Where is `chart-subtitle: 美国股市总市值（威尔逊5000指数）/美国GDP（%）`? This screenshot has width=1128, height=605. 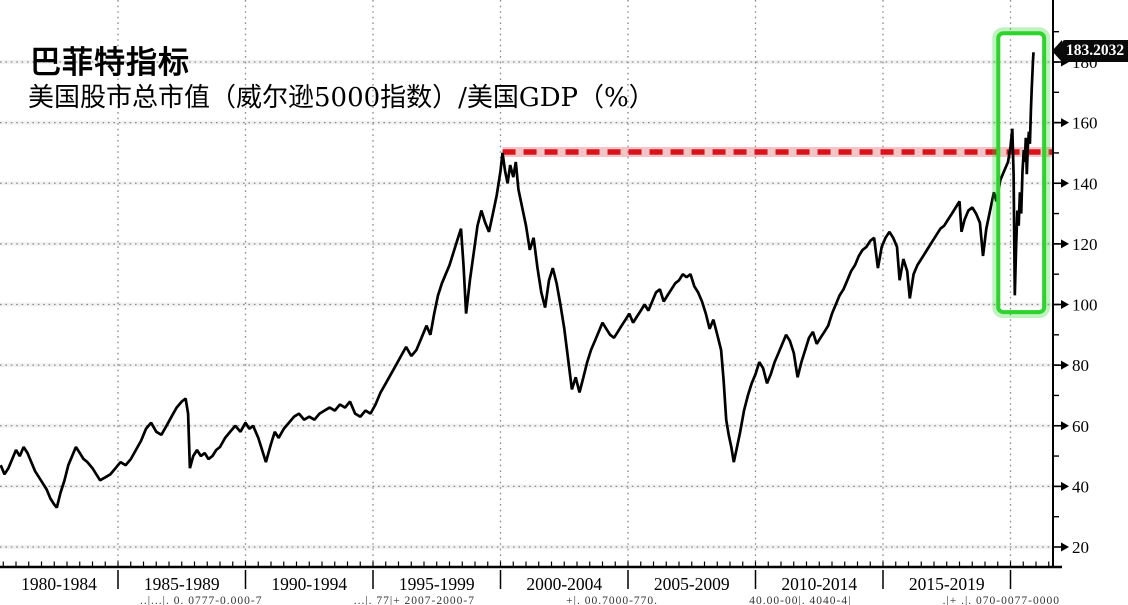
chart-subtitle: 美国股市总市值（威尔逊5000指数）/美国GDP（%） is located at coordinates (341, 98).